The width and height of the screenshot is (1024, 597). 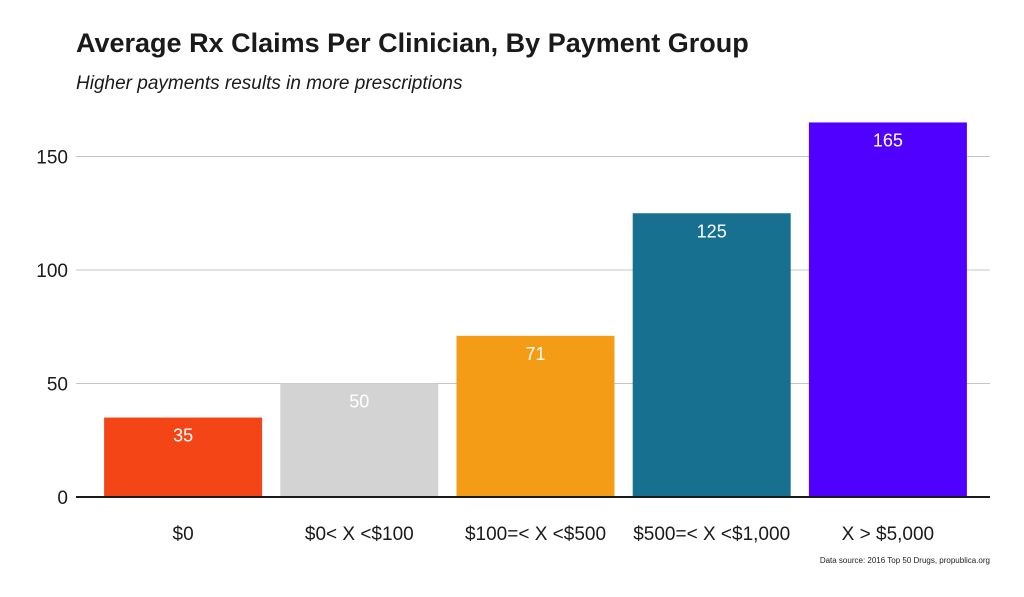 What do you see at coordinates (535, 354) in the screenshot?
I see `bar-value-label-2: 71` at bounding box center [535, 354].